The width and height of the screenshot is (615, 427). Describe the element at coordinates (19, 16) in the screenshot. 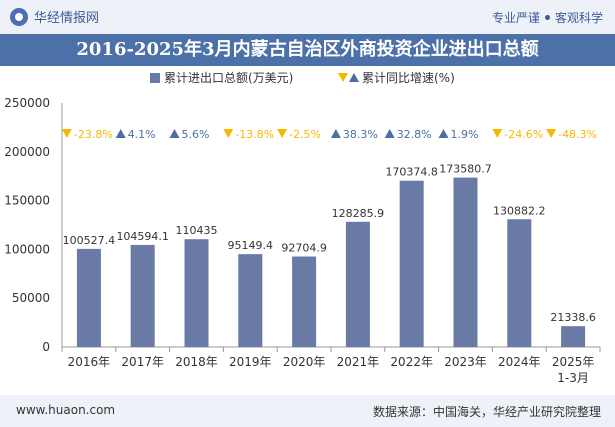

I see `huajing-logo-icon` at that location.